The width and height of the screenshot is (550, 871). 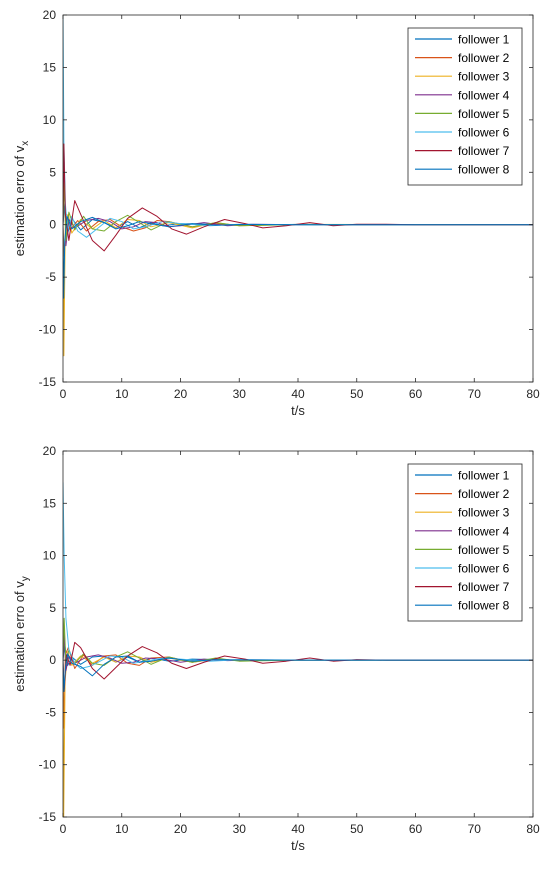 What do you see at coordinates (25, 143) in the screenshot?
I see `y-axis-label-subscript: x` at bounding box center [25, 143].